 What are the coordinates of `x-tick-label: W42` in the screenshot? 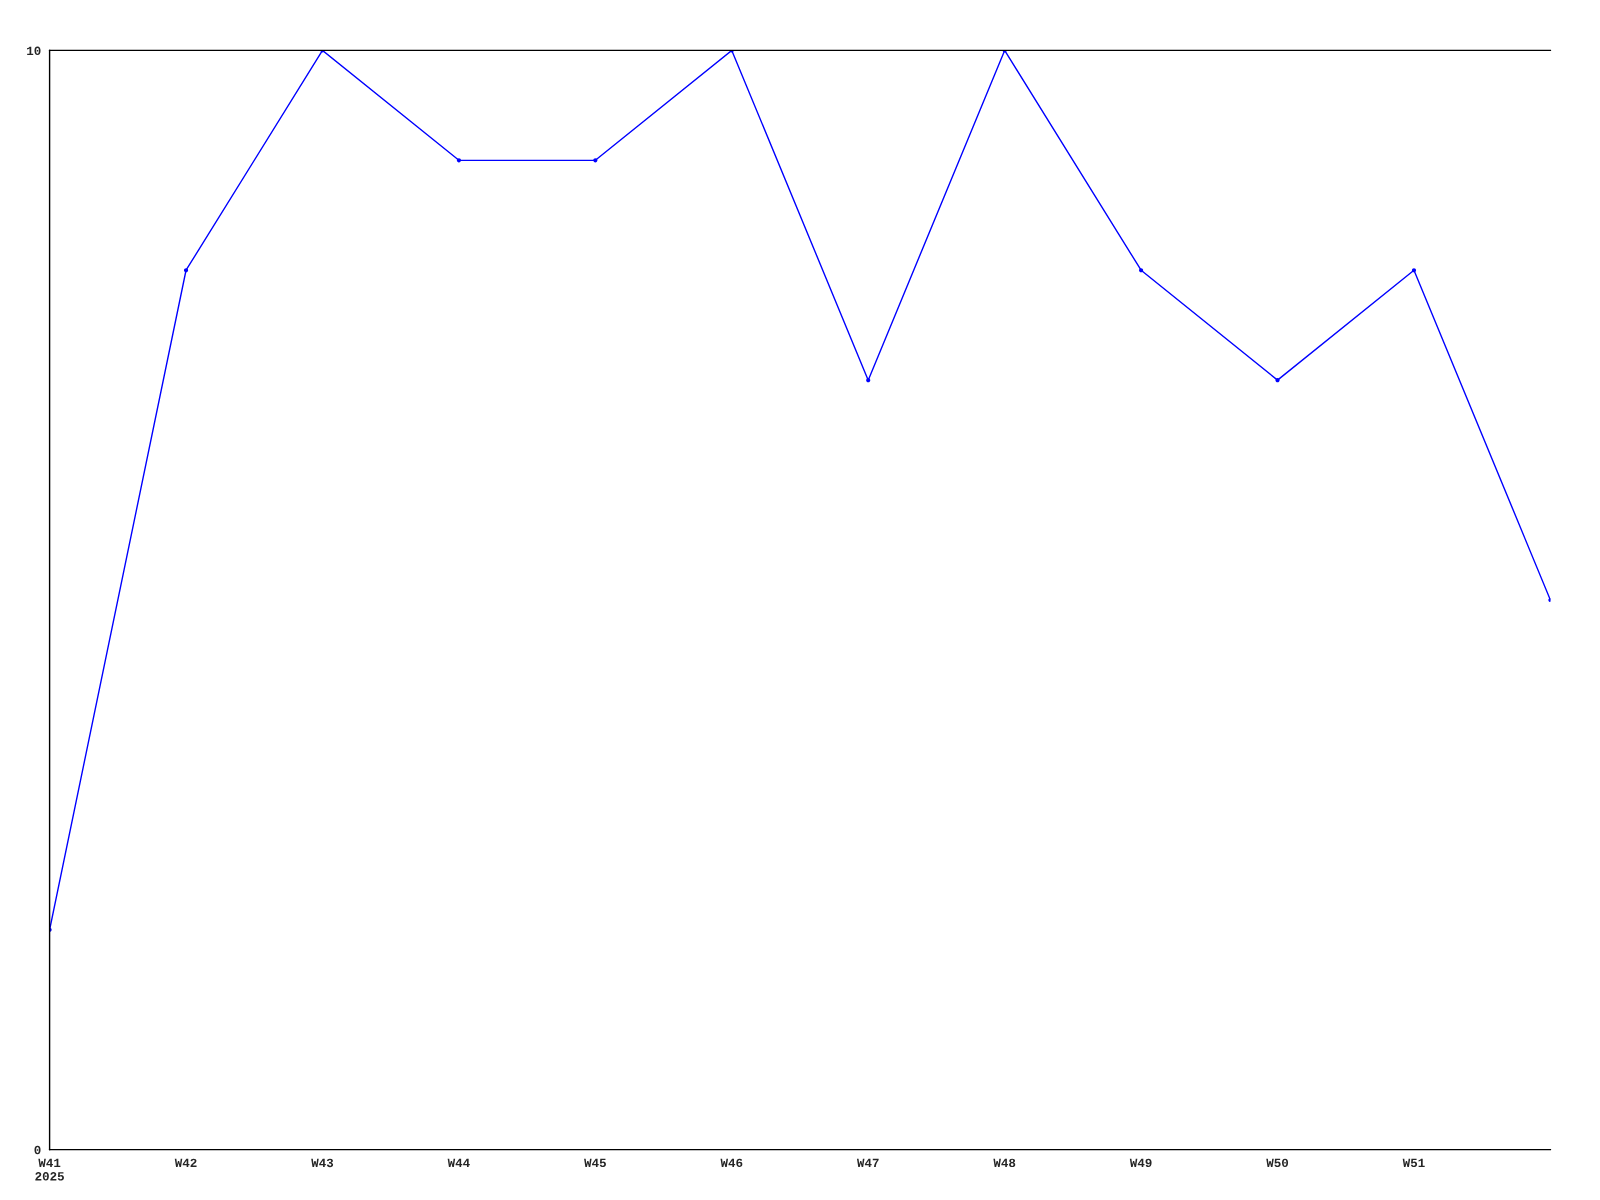 It's located at (185, 1162).